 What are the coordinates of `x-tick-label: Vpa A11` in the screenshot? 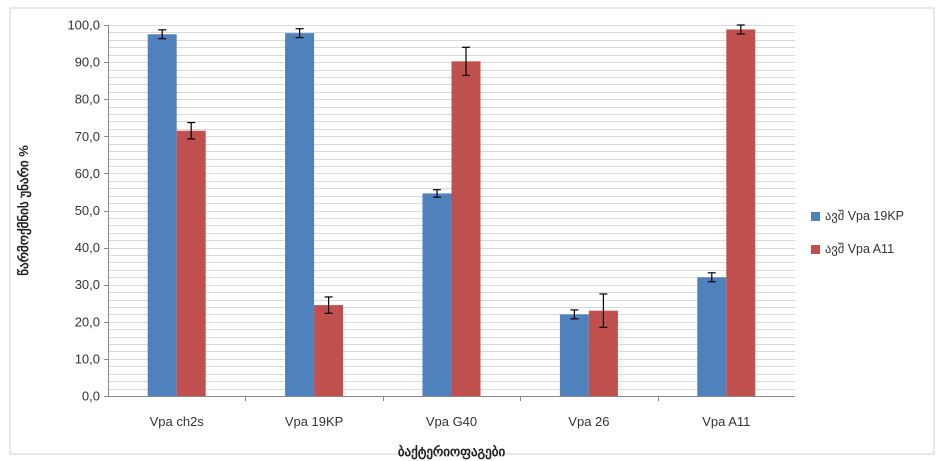 It's located at (726, 421).